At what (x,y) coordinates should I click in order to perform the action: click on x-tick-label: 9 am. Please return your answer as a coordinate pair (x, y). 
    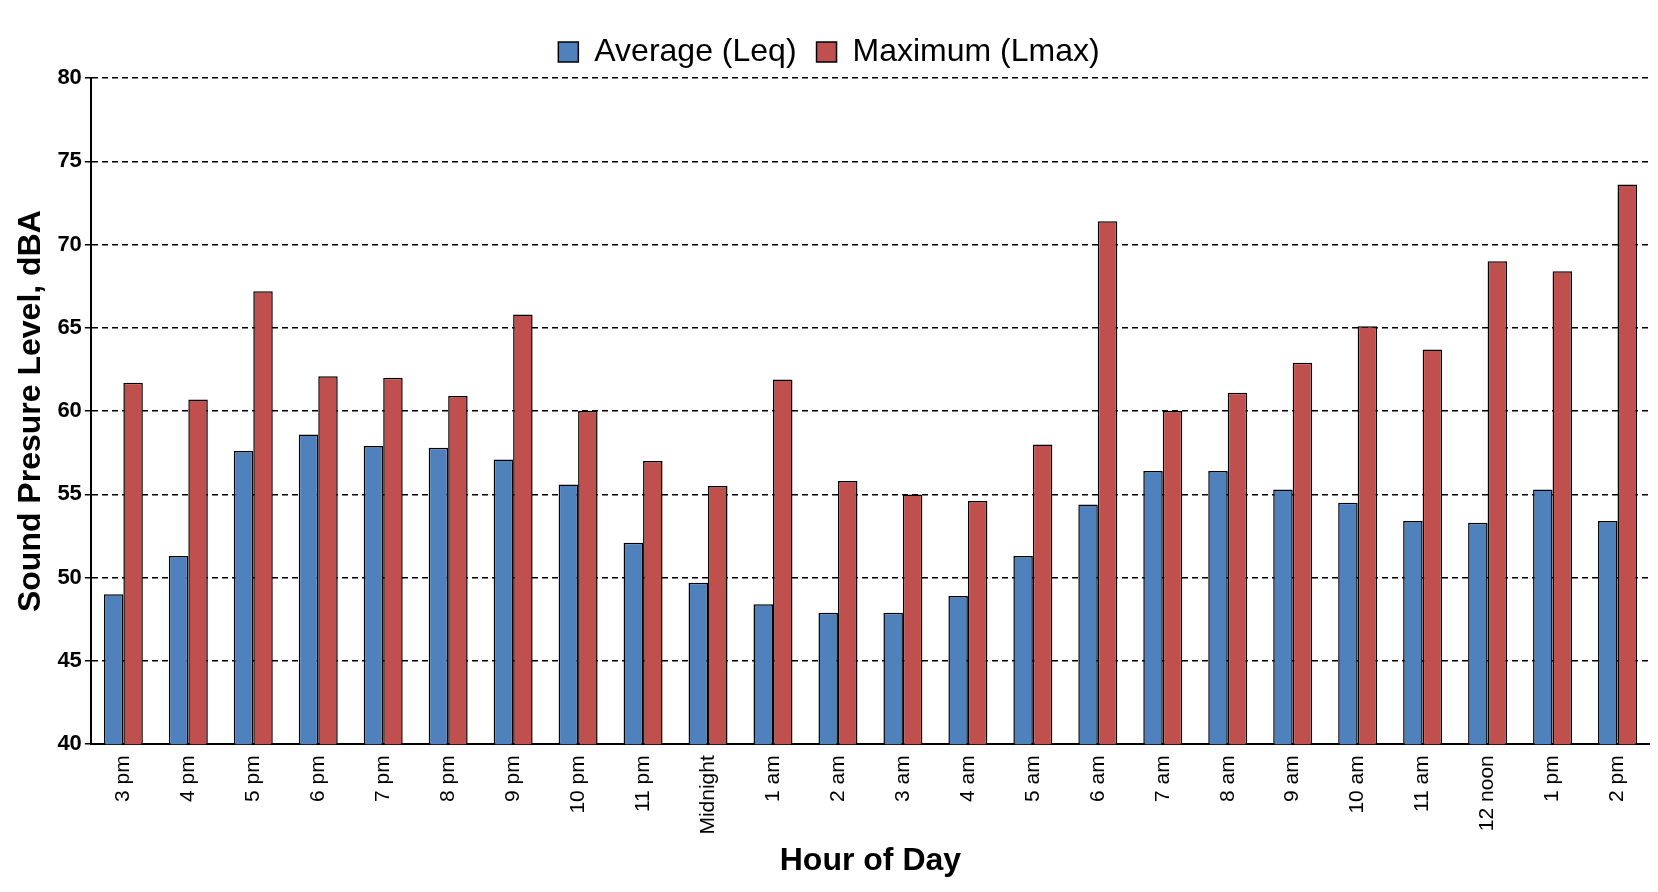
    Looking at the image, I should click on (1291, 778).